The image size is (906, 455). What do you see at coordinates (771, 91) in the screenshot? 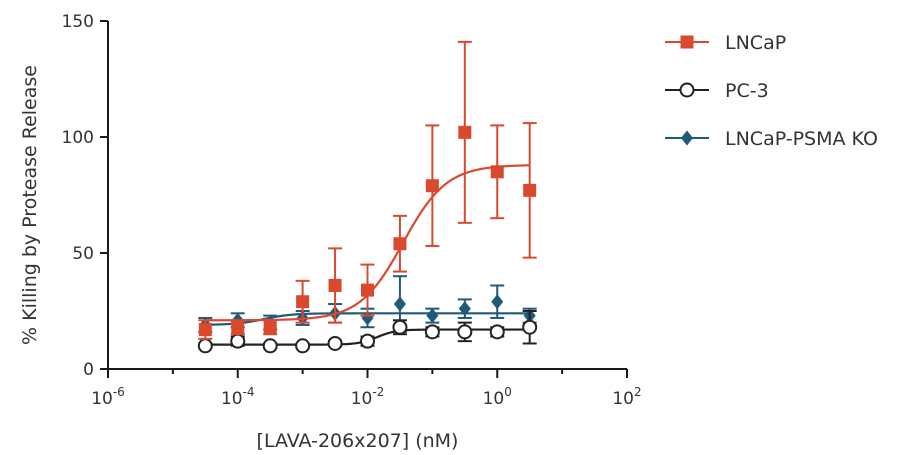
I see `legend: LNCaP PC-3 LNCaP-PSMA KO` at bounding box center [771, 91].